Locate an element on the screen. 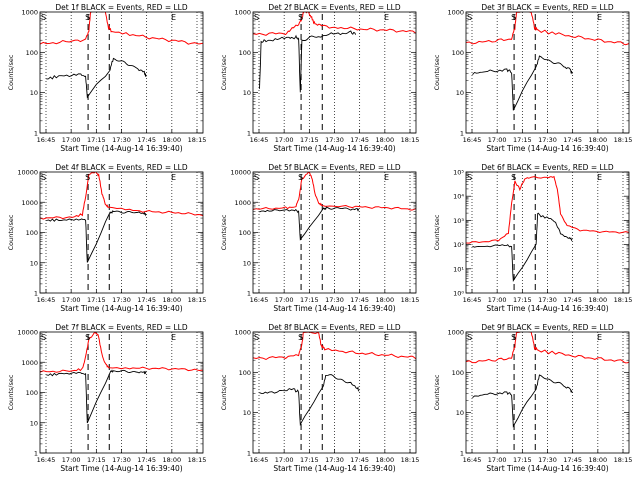  panel-title: Det 4f BLACK = Events, RED = LLD is located at coordinates (121, 167).